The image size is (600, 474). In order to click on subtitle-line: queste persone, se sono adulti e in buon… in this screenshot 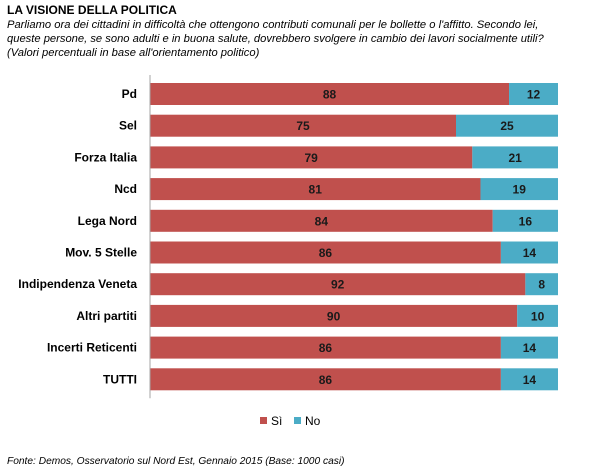, I will do `click(275, 39)`.